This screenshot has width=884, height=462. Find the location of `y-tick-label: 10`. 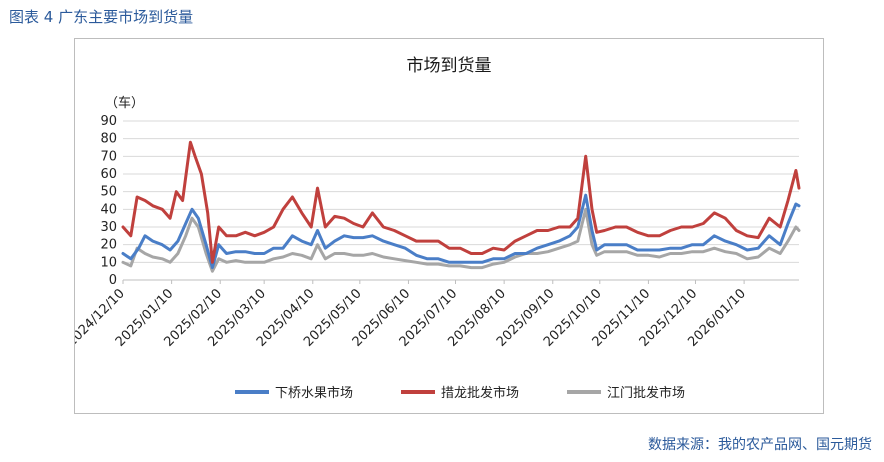

y-tick-label: 10 is located at coordinates (108, 262).